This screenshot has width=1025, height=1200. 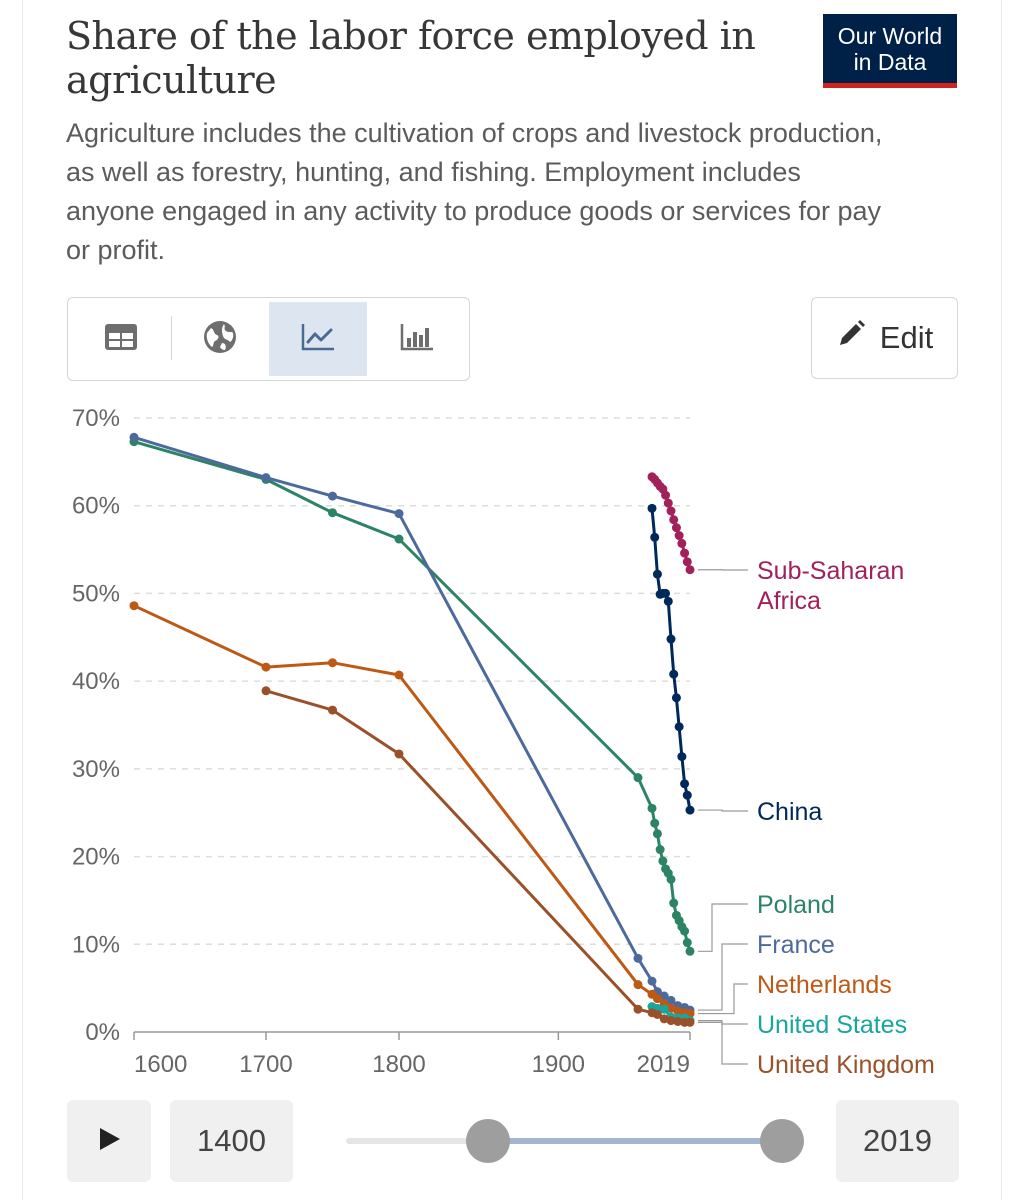 What do you see at coordinates (906, 337) in the screenshot?
I see `edit-label: Edit` at bounding box center [906, 337].